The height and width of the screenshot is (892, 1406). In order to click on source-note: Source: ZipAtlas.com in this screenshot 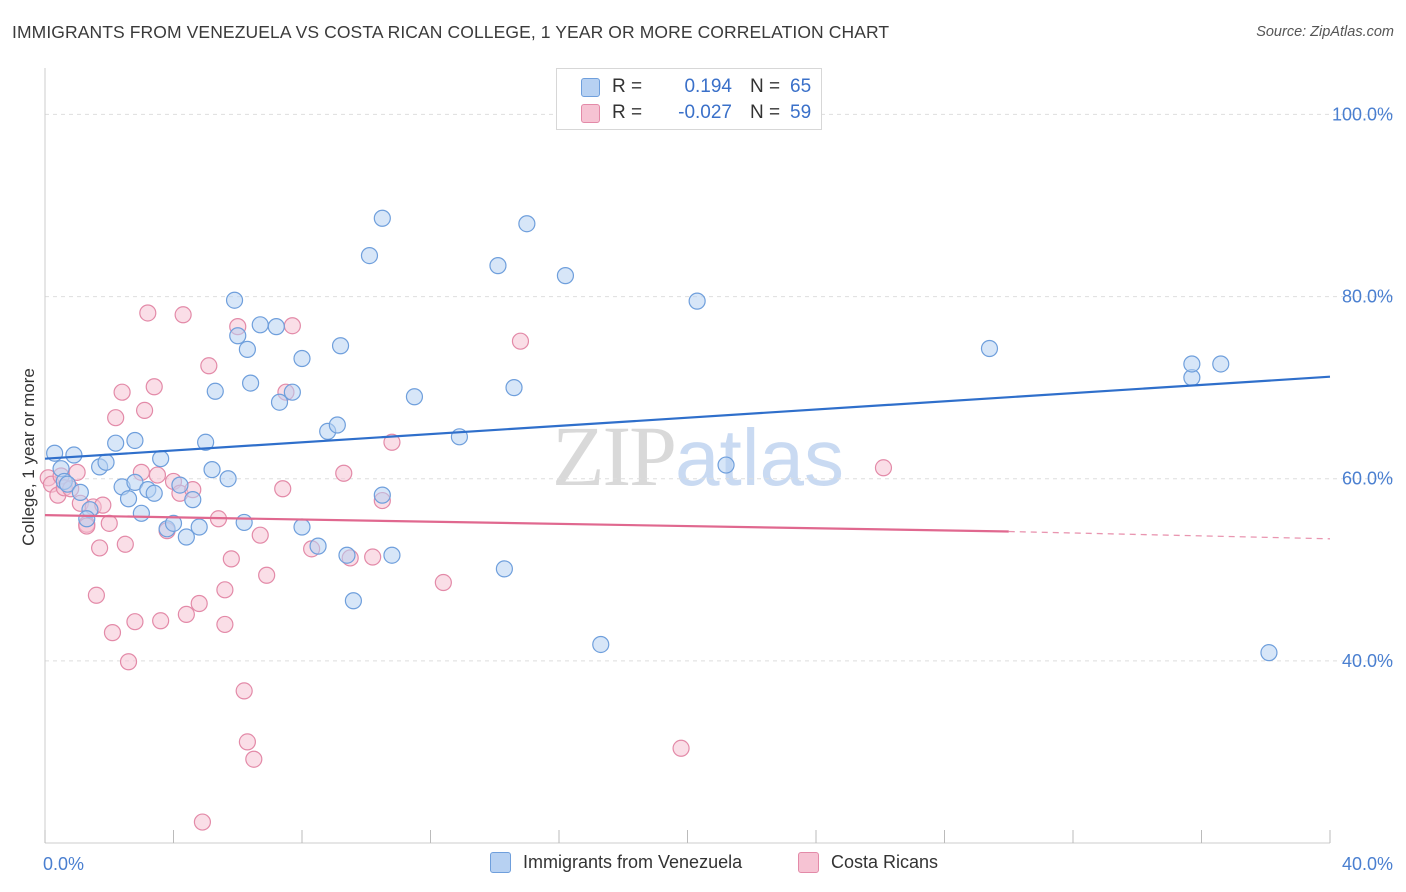, I will do `click(1325, 32)`.